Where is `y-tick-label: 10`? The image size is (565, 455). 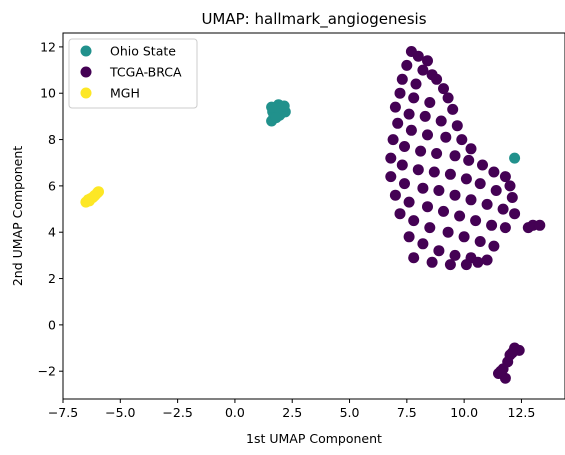
y-tick-label: 10 is located at coordinates (48, 93).